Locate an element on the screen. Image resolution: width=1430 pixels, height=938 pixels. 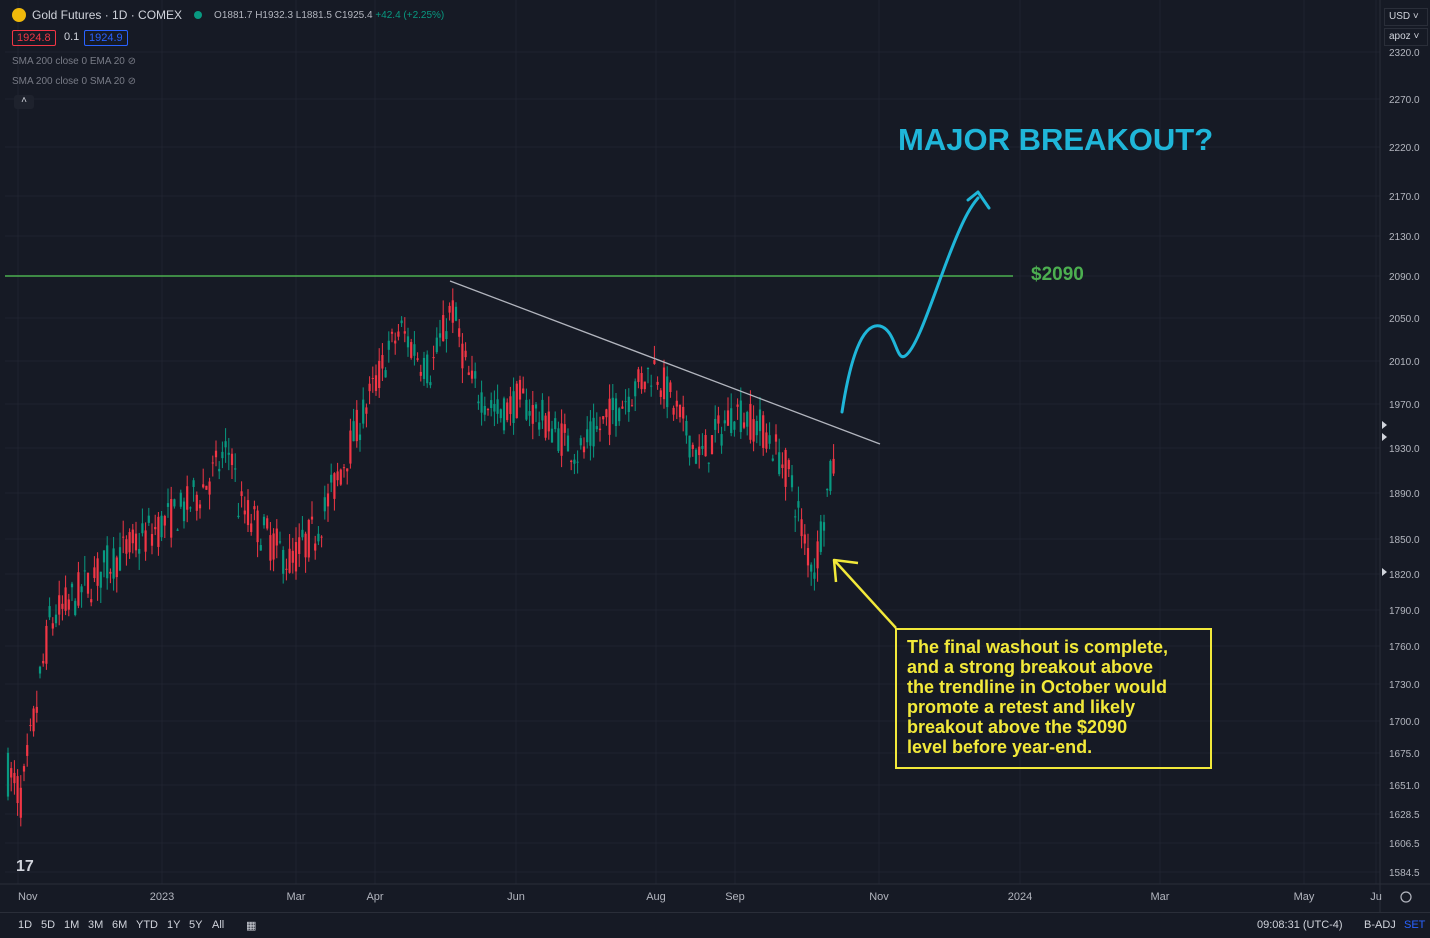
indicator-sma-sma: SMA 200 close 0 SMA 20 ⊘ is located at coordinates (74, 81).